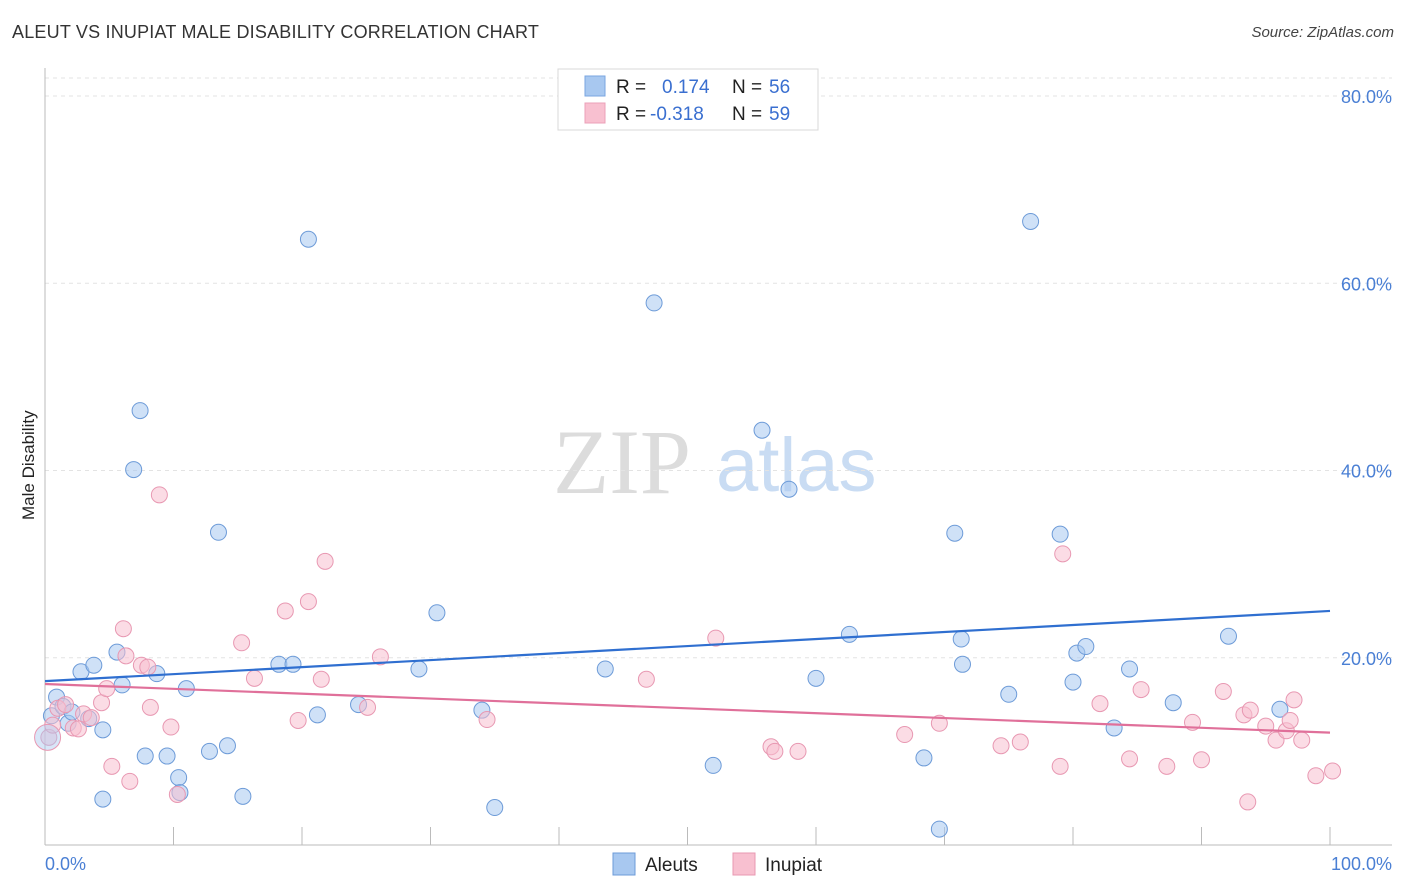 The width and height of the screenshot is (1406, 892). I want to click on y-tick-label: 20.0%, so click(1366, 659).